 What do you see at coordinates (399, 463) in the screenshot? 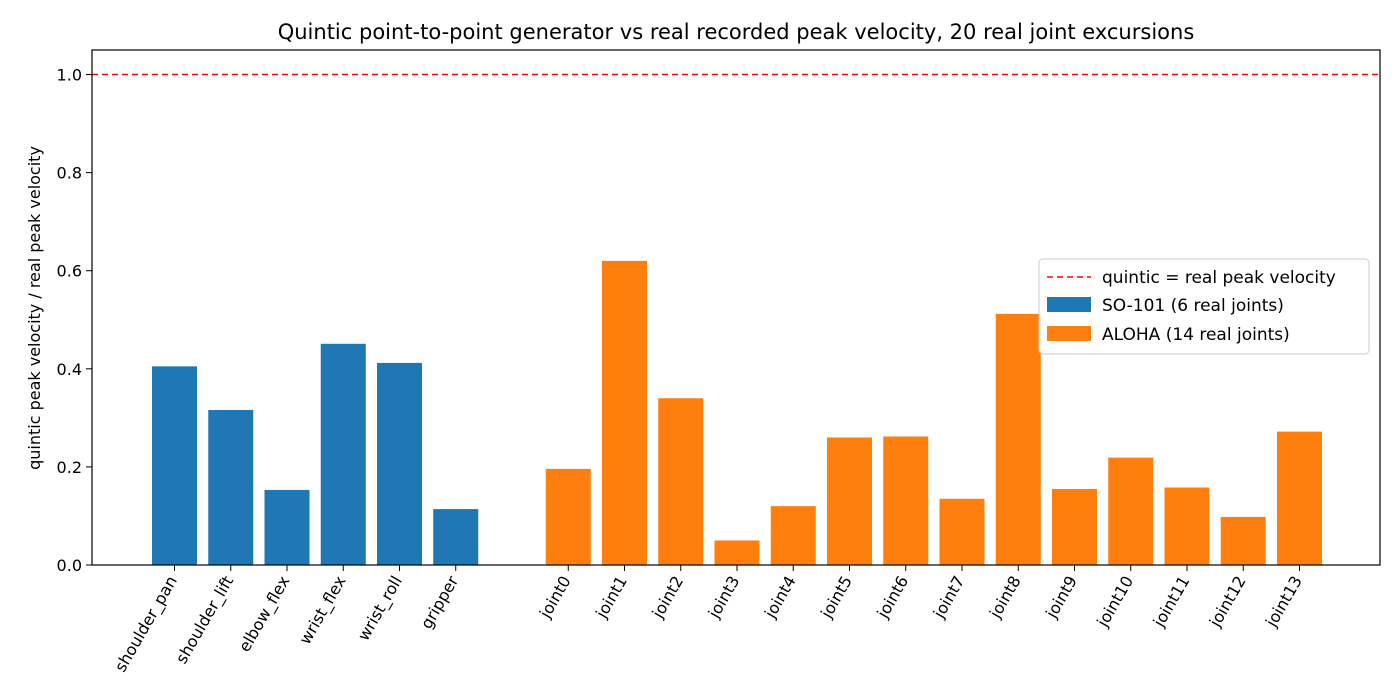
I see `bar-wrist_roll` at bounding box center [399, 463].